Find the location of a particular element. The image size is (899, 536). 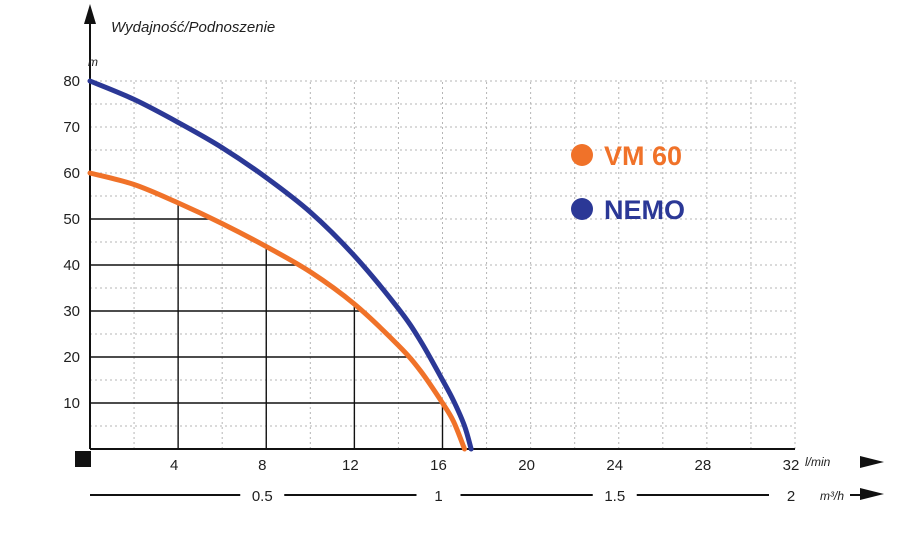

y-tick-labels: 10 20 30 40 50 60 70 80 is located at coordinates (71, 242).